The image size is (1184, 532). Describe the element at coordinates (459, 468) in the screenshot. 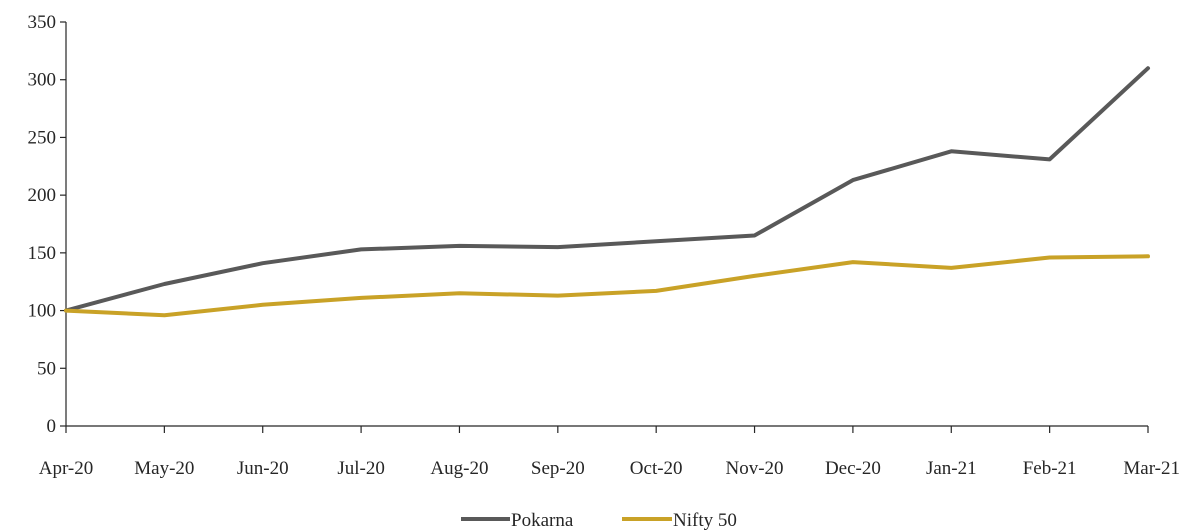

I see `x-tick-label: Aug-20` at that location.